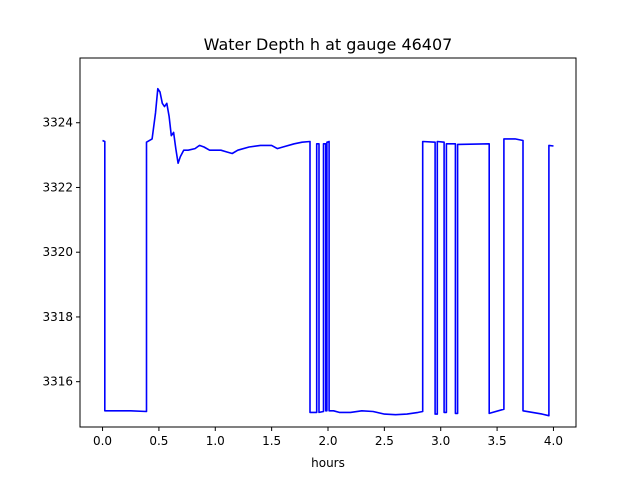  I want to click on x-tick-label: 1.0, so click(215, 441).